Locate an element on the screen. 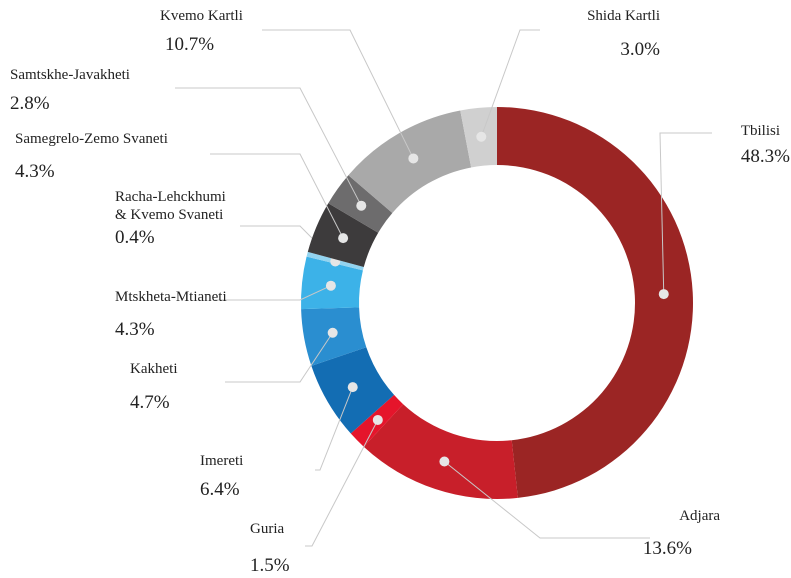 The width and height of the screenshot is (791, 578). donut-segment is located at coordinates (440, 452).